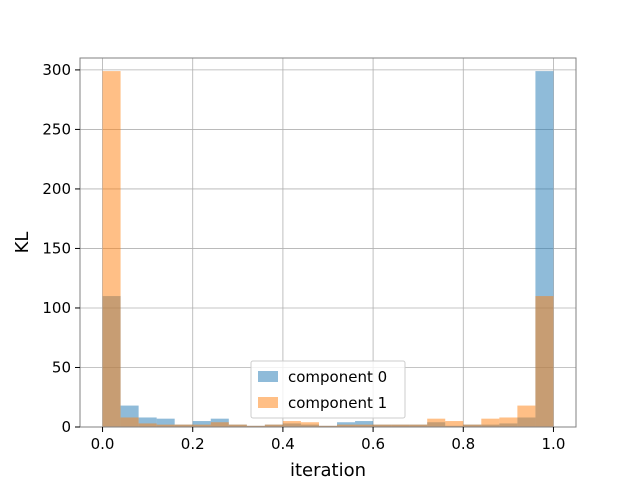 This screenshot has width=640, height=480. I want to click on y-tick-label-4: 200, so click(56, 189).